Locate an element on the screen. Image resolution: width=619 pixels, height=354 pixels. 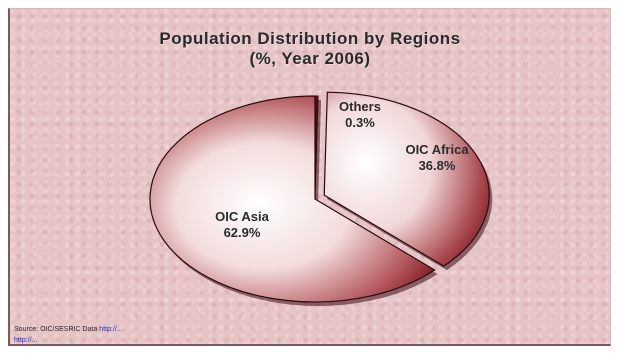
chart-subtitle: (%, Year 2006) is located at coordinates (310, 58).